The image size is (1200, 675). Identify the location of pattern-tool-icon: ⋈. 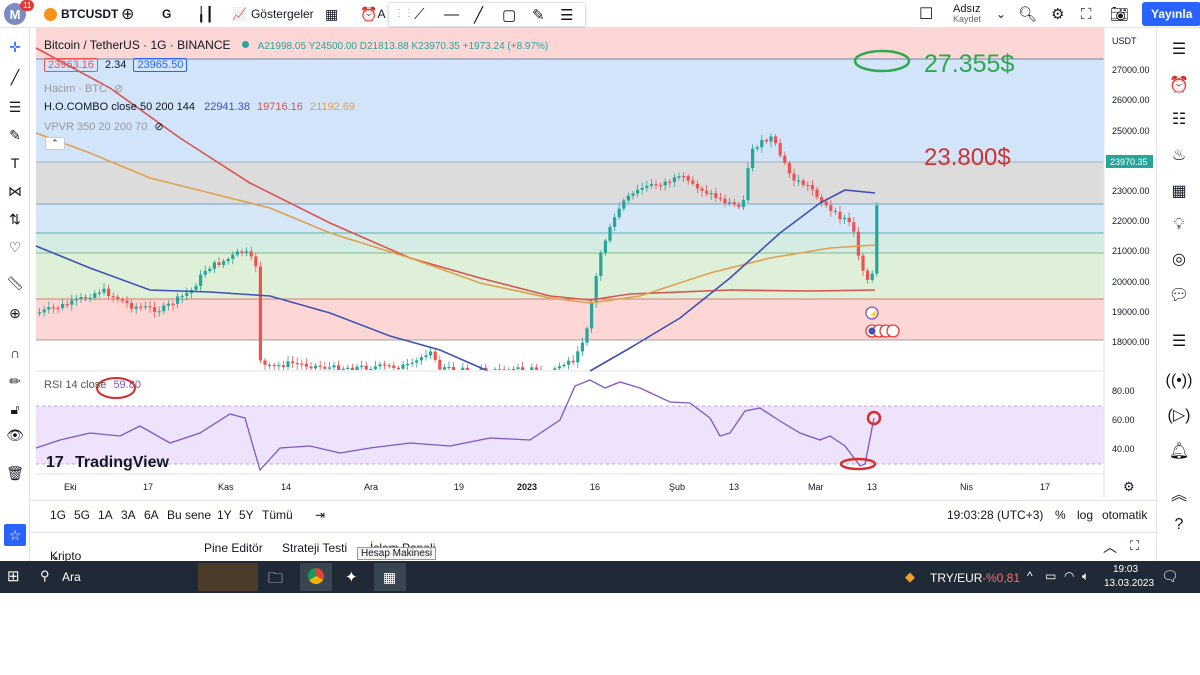
(15, 190).